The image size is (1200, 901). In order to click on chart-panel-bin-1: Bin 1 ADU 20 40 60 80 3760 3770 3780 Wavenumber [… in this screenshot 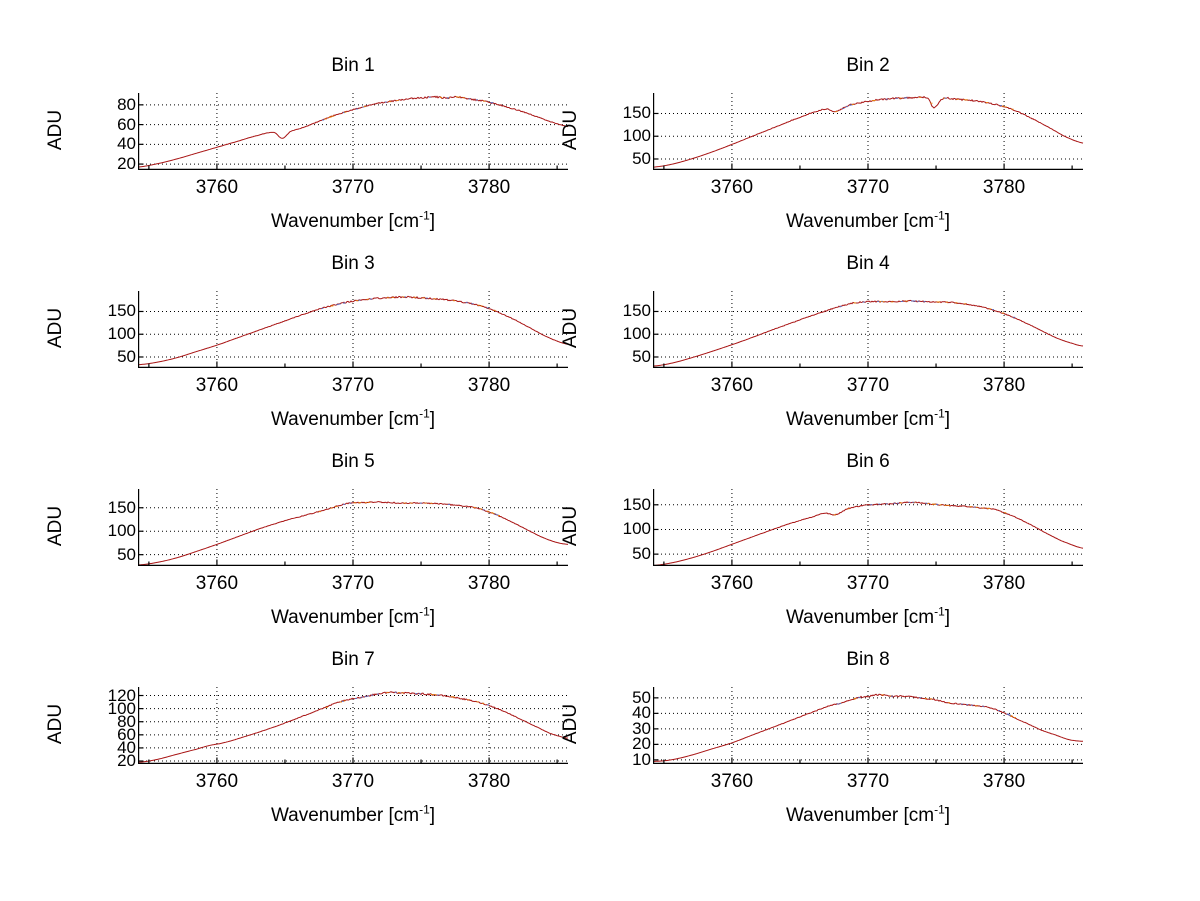, I will do `click(293, 153)`.